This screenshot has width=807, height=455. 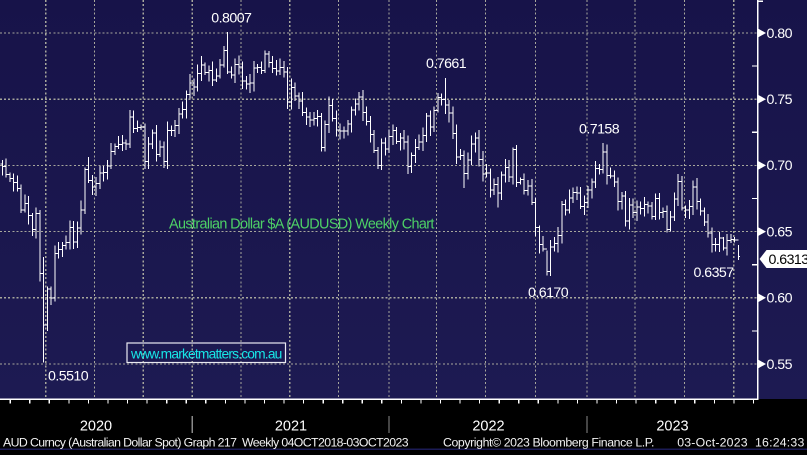 I want to click on svg-text: 2020, so click(x=96, y=427).